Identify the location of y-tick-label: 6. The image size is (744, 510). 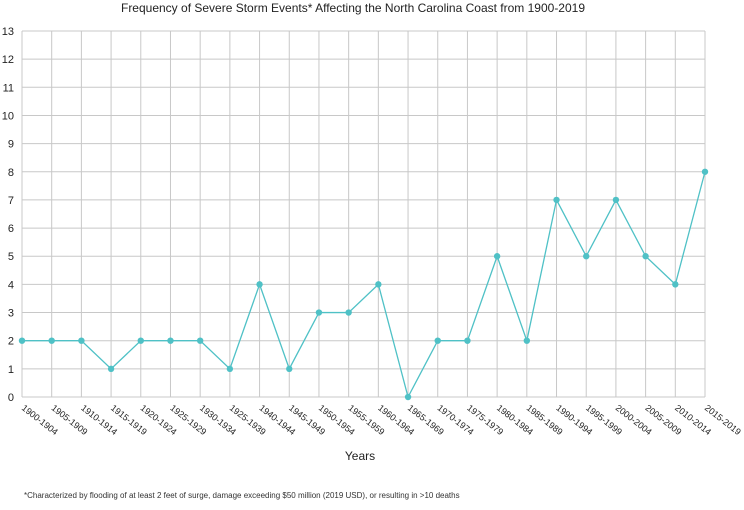
(11, 229).